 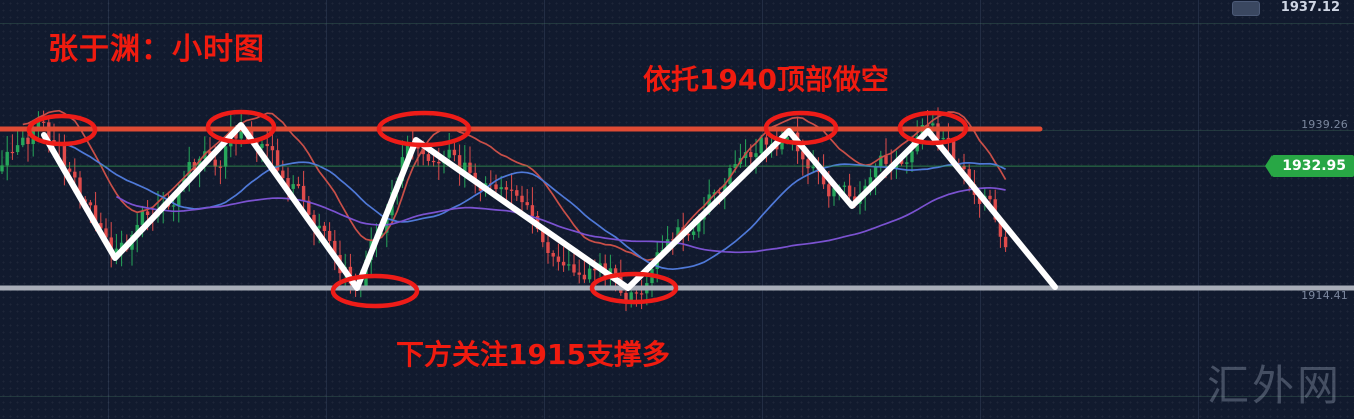 What do you see at coordinates (1246, 8) in the screenshot?
I see `quote-chip-icon` at bounding box center [1246, 8].